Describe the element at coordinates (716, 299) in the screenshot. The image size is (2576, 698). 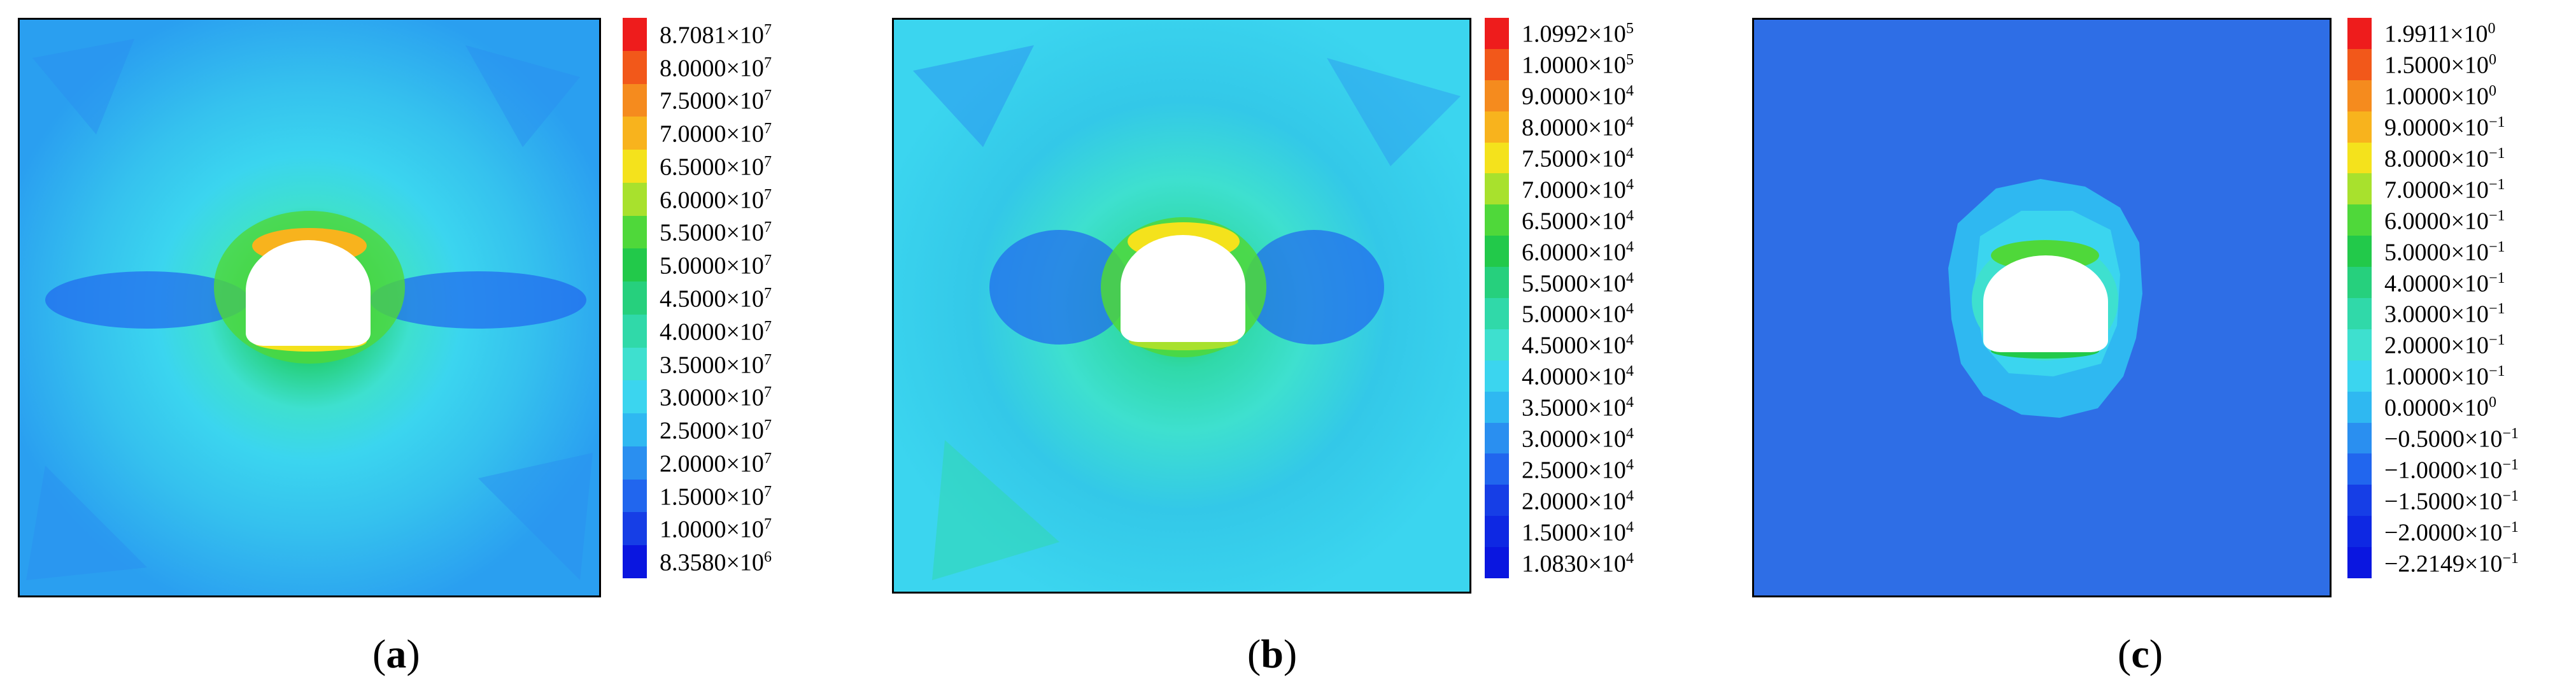
I see `legend-label: 4.5000×10⁷` at that location.